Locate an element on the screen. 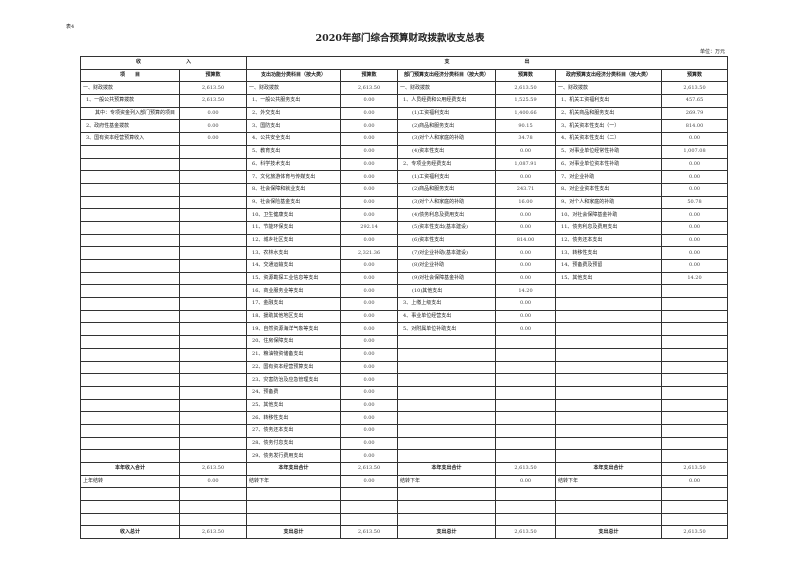 The image size is (800, 565). func-item-label: 24、预备费 is located at coordinates (294, 392).